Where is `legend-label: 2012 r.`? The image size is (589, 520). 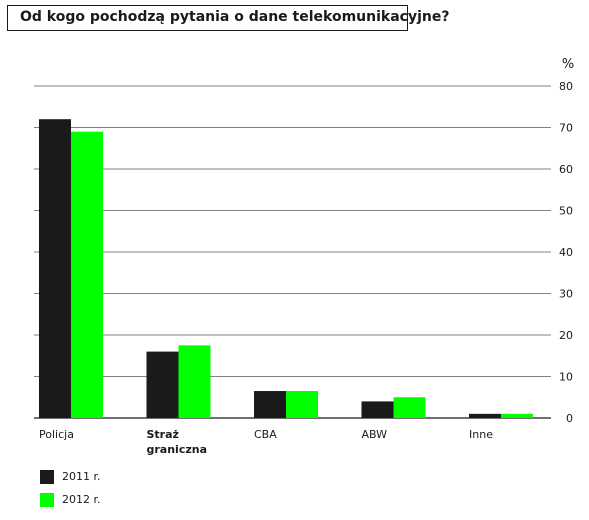 legend-label: 2012 r. is located at coordinates (81, 499).